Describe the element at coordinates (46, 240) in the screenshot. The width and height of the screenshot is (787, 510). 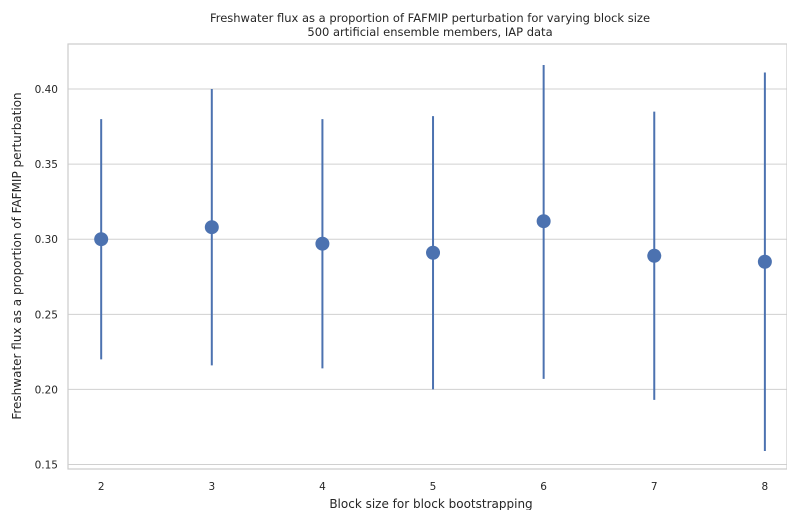
I see `y-tick-label: 0.30` at that location.